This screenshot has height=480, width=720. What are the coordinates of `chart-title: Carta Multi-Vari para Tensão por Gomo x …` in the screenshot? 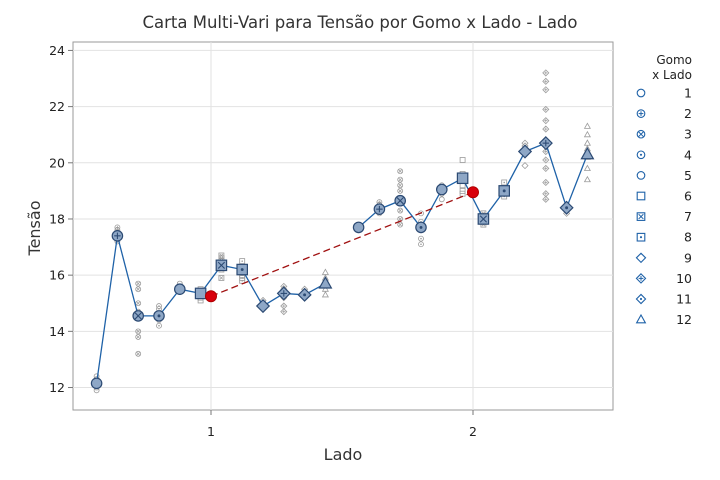 It's located at (359, 22).